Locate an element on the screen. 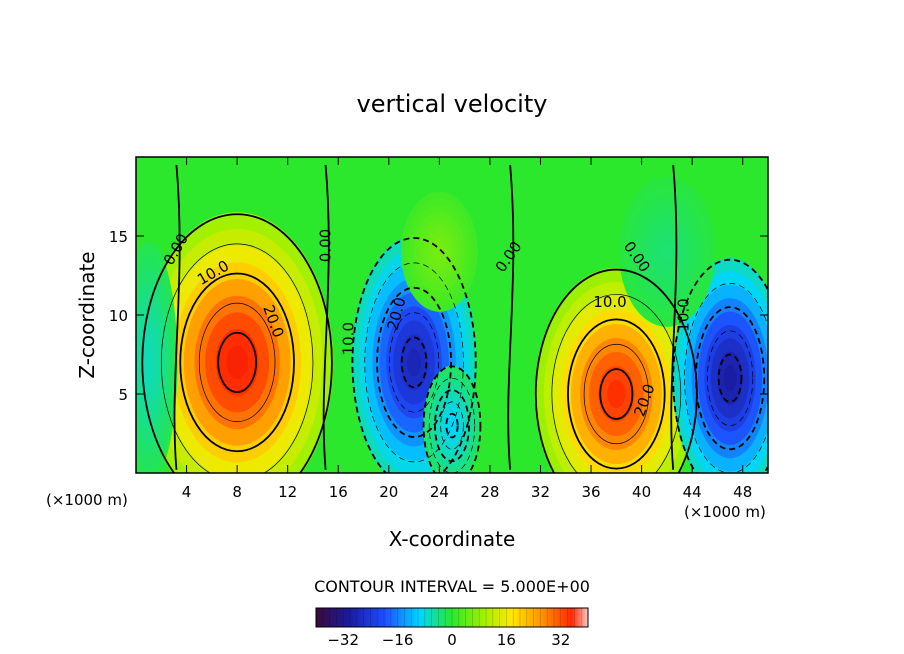  colorbar-bands is located at coordinates (452, 617).